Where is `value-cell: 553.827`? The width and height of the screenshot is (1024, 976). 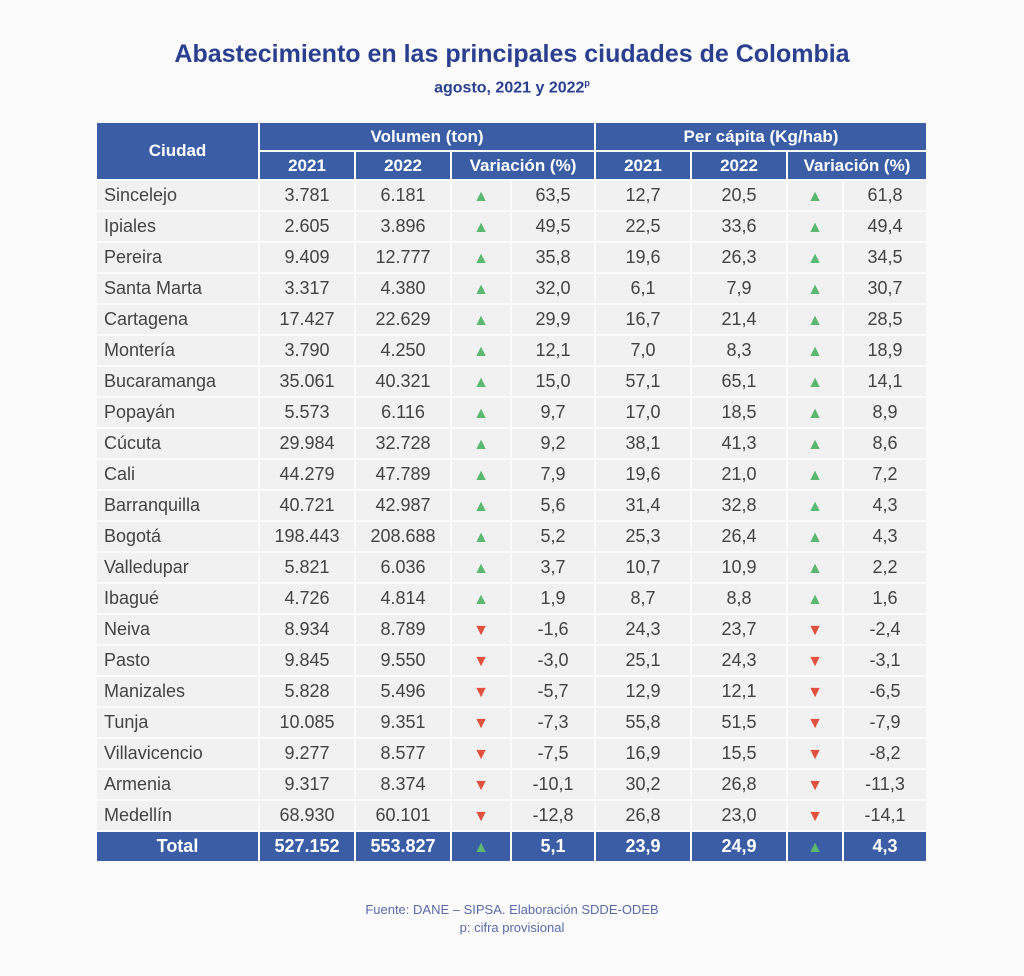
value-cell: 553.827 is located at coordinates (403, 846).